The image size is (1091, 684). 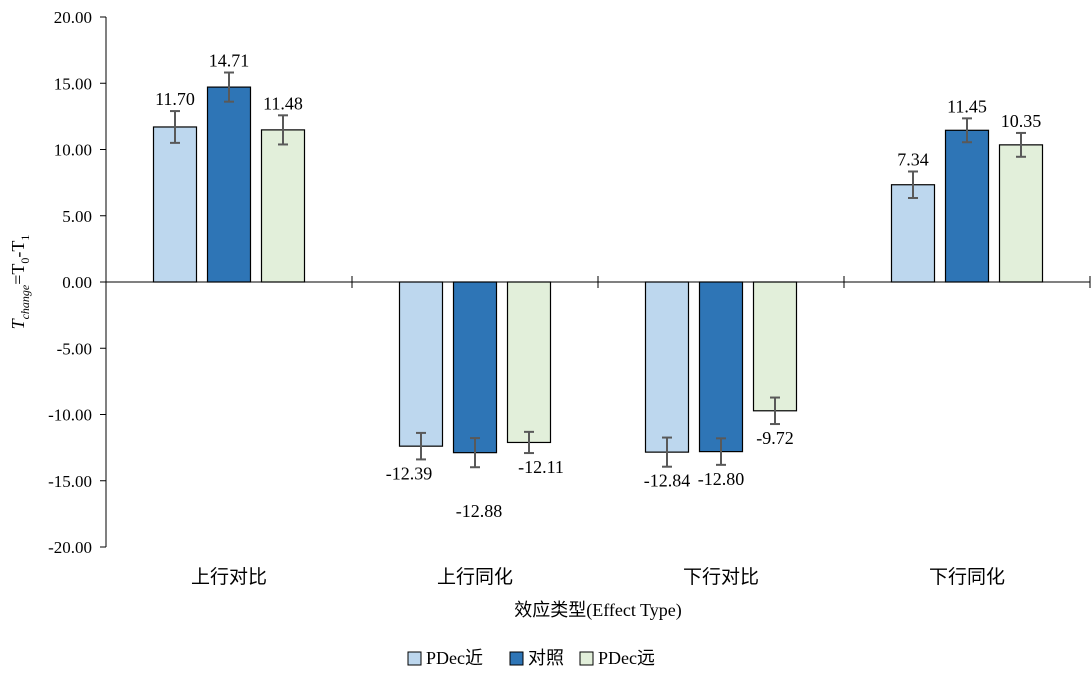 I want to click on data-label: -12.88, so click(x=479, y=511).